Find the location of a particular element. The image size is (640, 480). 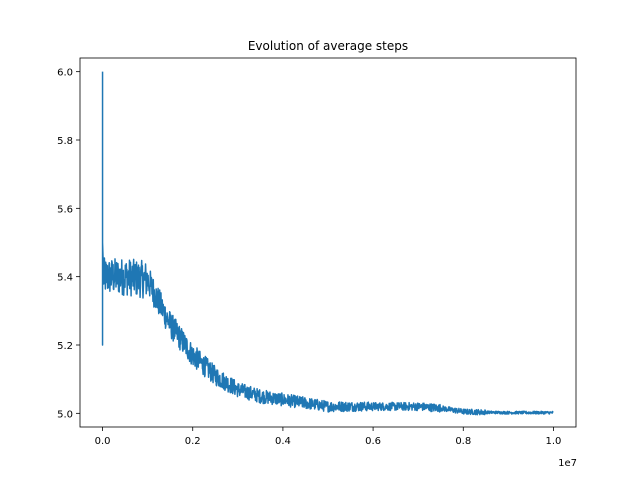

x-tick-label: 0.2 is located at coordinates (193, 441).